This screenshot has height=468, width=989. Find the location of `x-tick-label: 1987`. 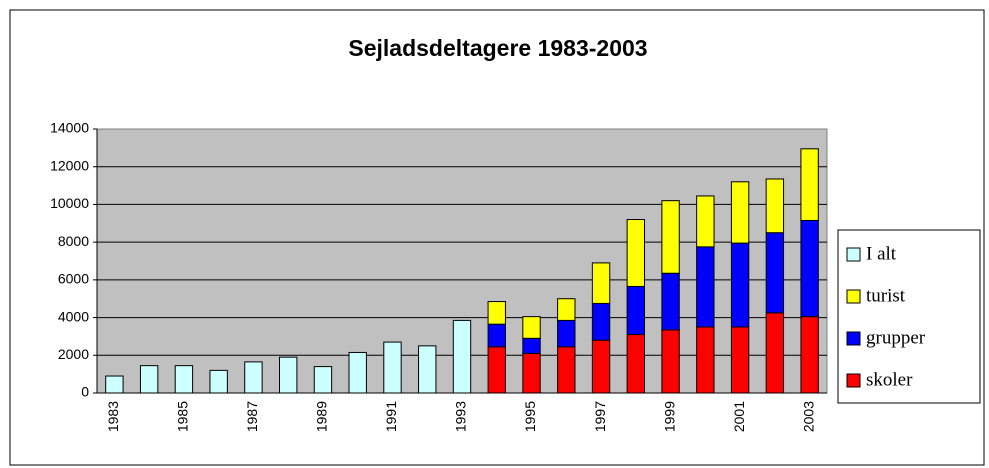

x-tick-label: 1987 is located at coordinates (252, 416).